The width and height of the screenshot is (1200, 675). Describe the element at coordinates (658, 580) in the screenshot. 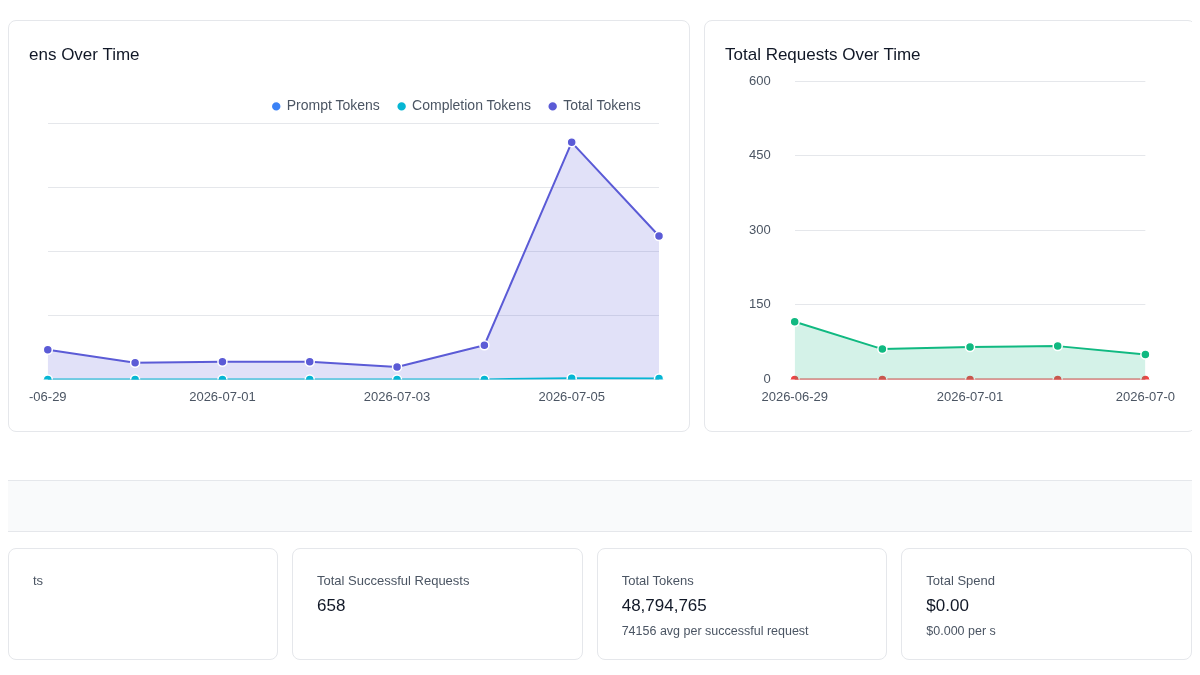

I see `text: Total Tokens` at that location.